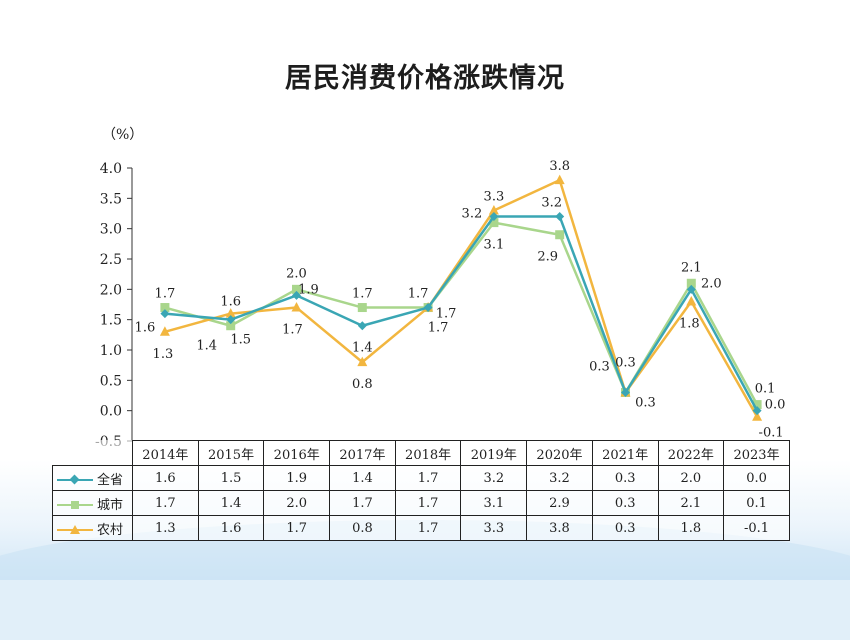  I want to click on data-label-1-6: 2.9, so click(547, 257).